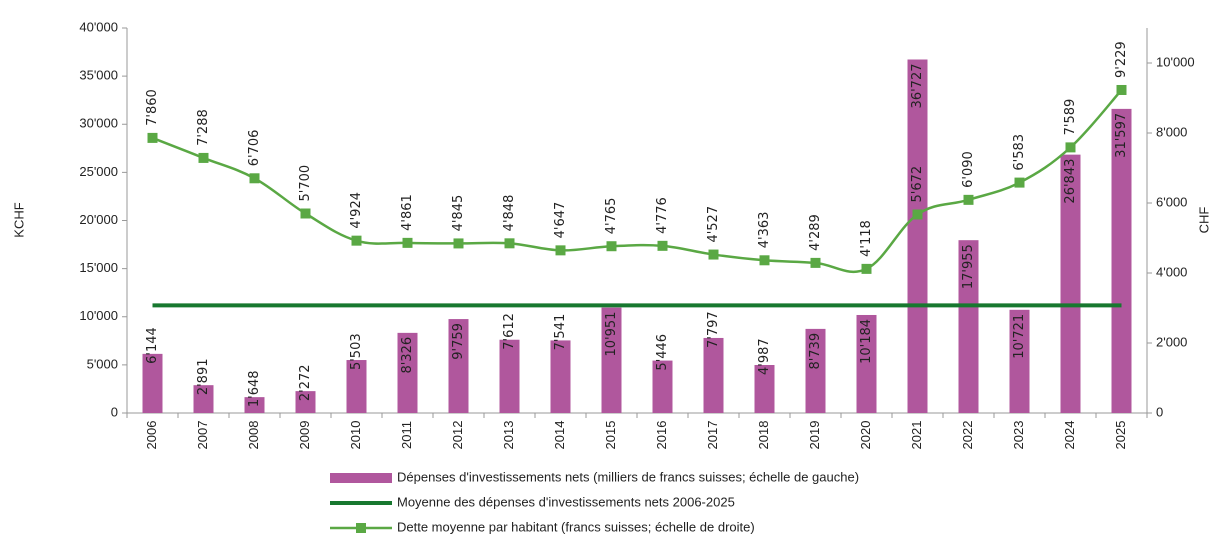 This screenshot has width=1225, height=536. I want to click on data-label: 6'706, so click(254, 148).